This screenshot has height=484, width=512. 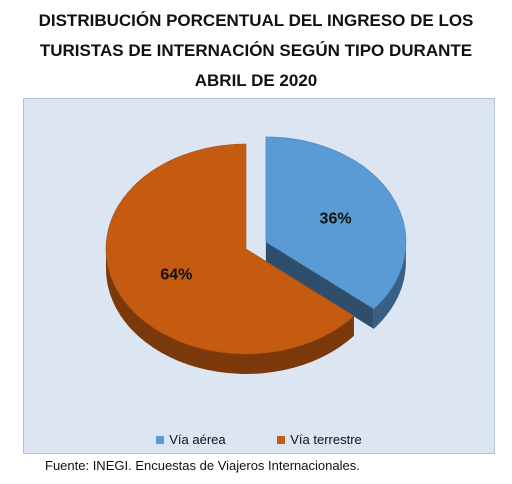 I want to click on chart-title-line-3: ABRIL DE 2020, so click(x=256, y=80).